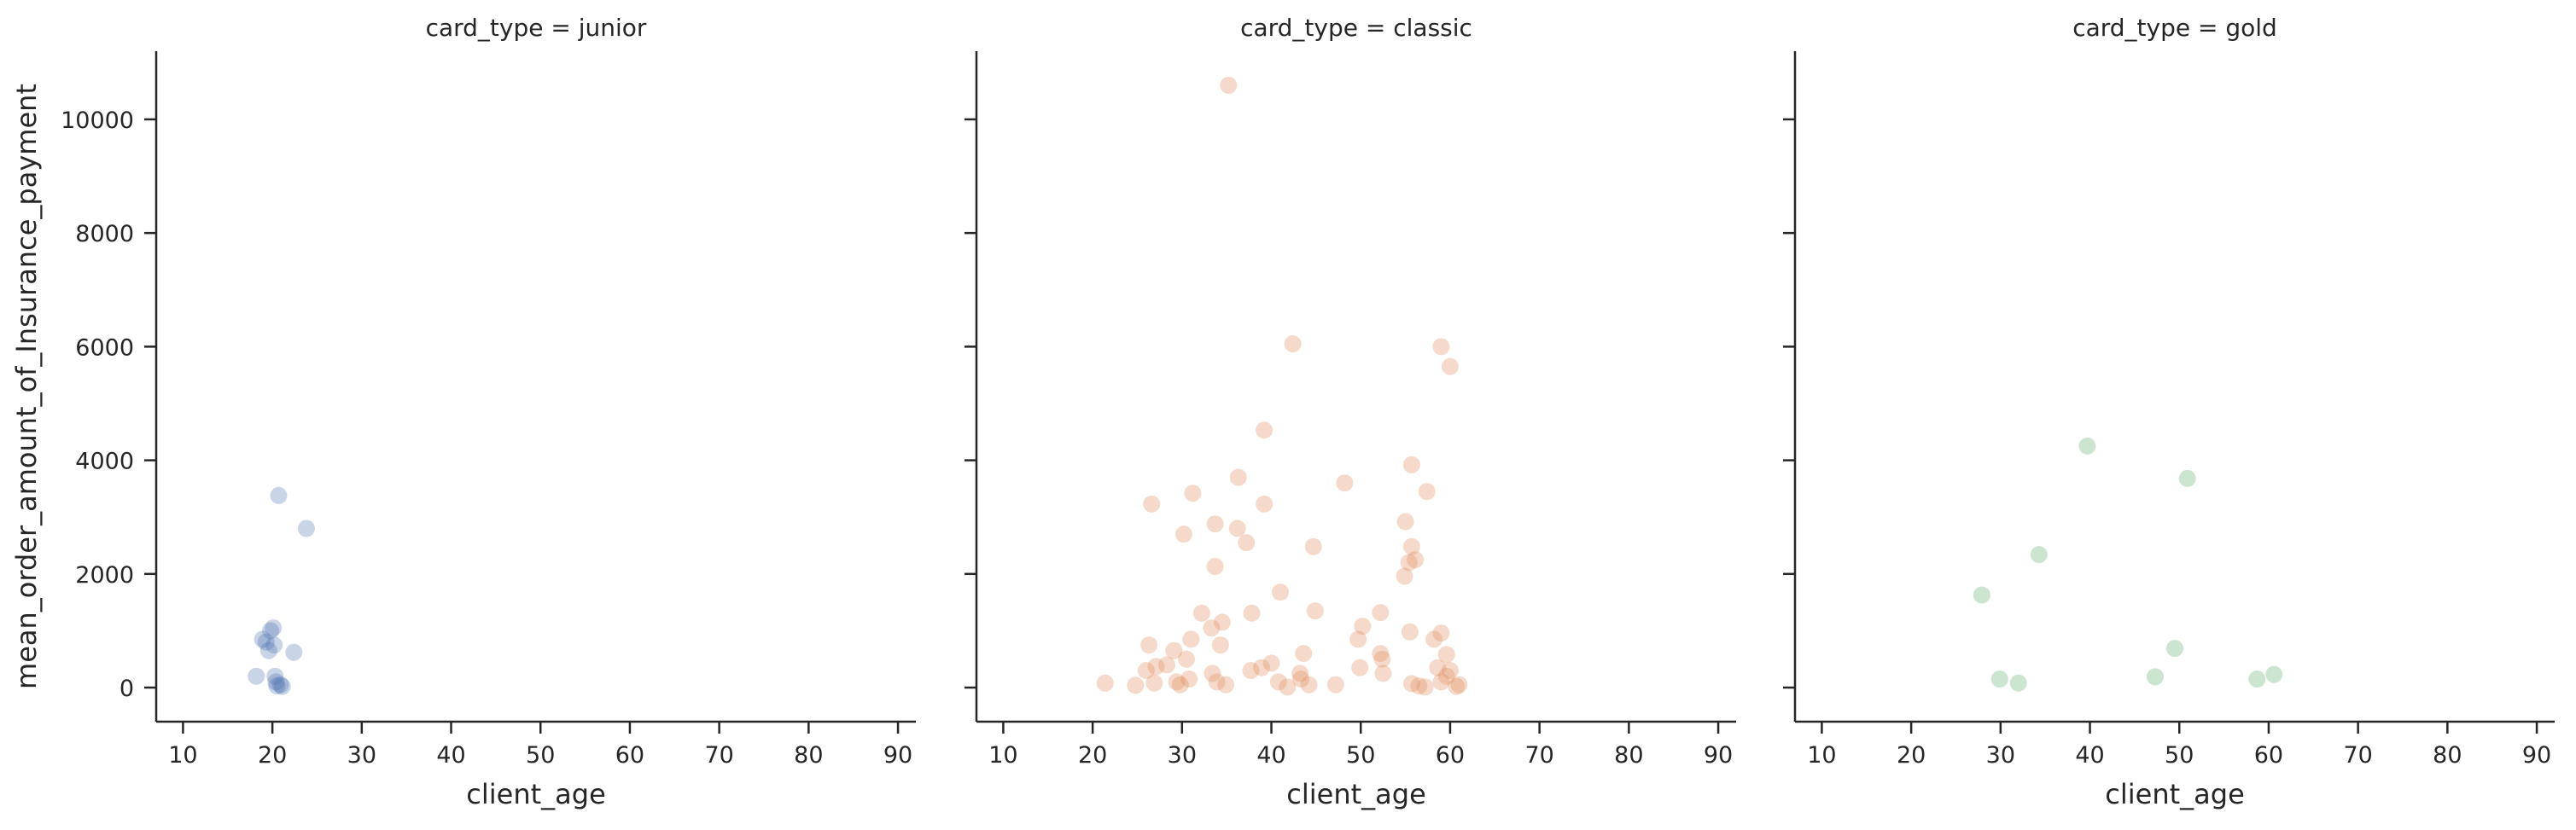  I want to click on y-tick-label-2000: 2000, so click(104, 575).